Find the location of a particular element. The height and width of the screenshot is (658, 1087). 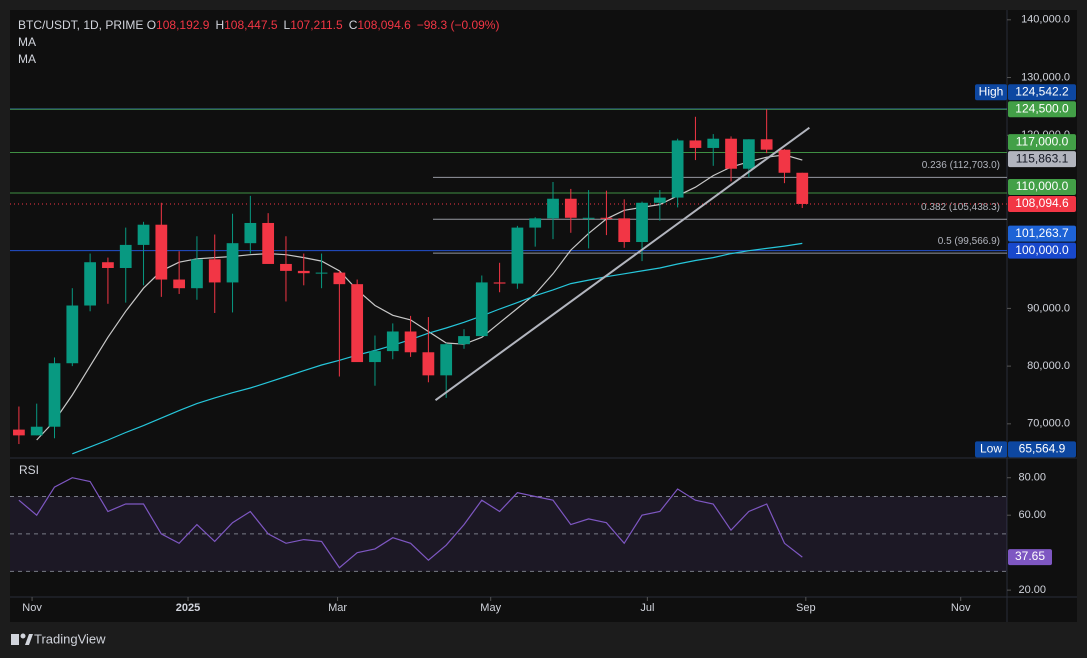

y-tick-label: 130,000.0 is located at coordinates (1045, 77).